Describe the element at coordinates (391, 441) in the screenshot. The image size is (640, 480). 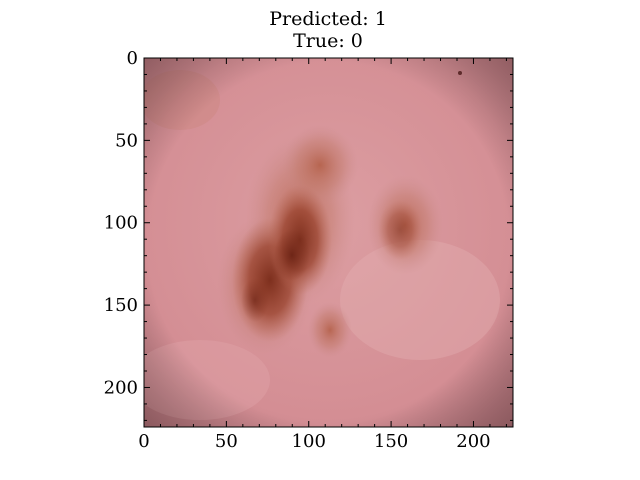
I see `x-tick-label: 150` at that location.